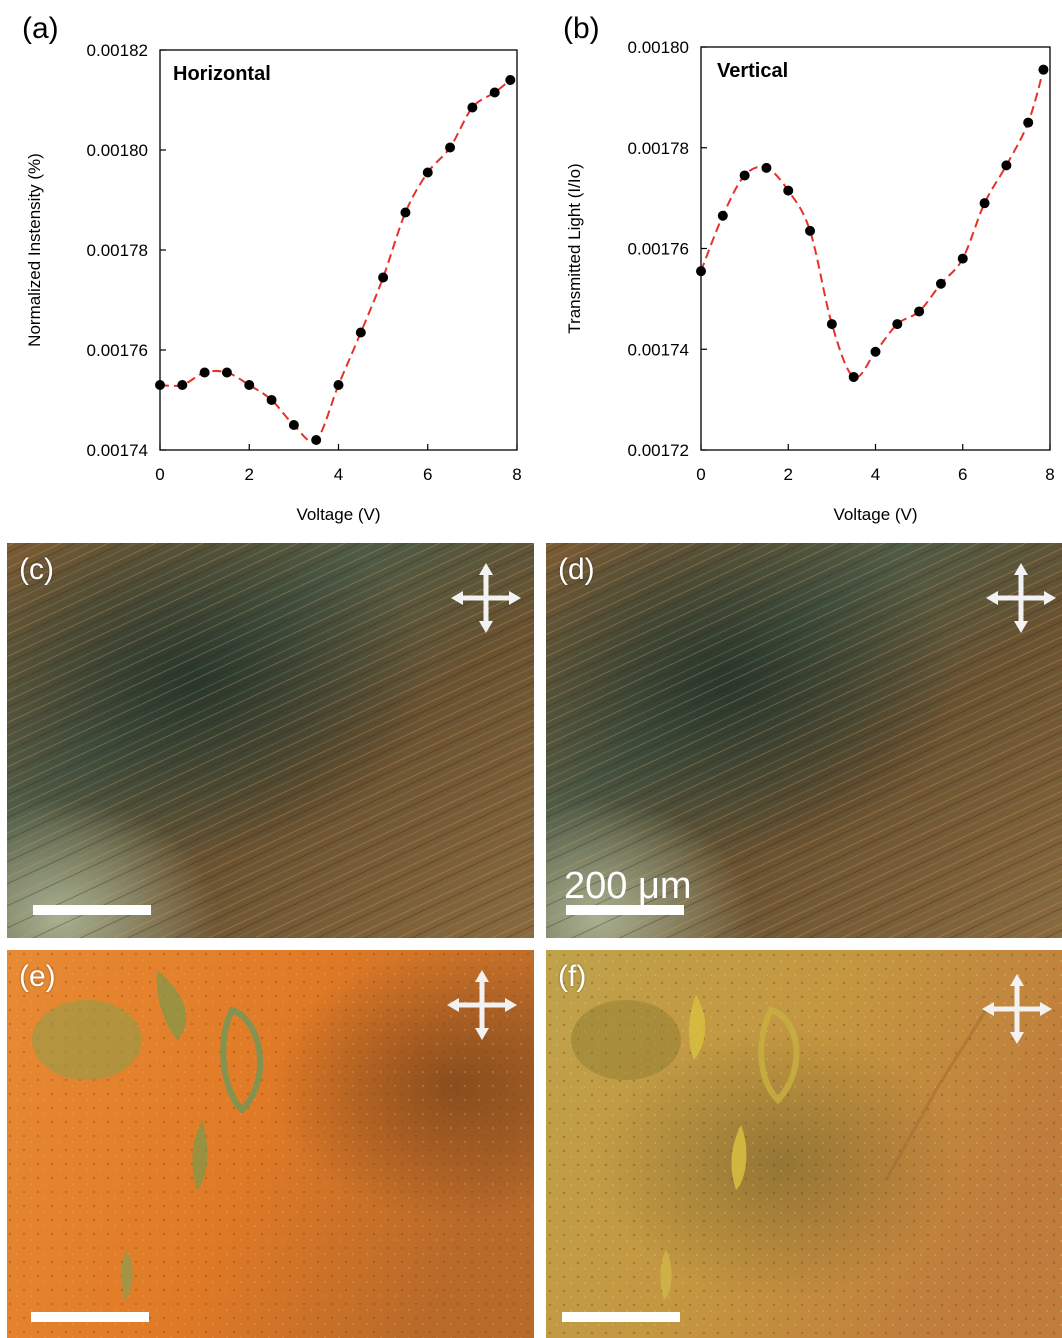  What do you see at coordinates (270, 1144) in the screenshot?
I see `micrograph-e: (e)` at bounding box center [270, 1144].